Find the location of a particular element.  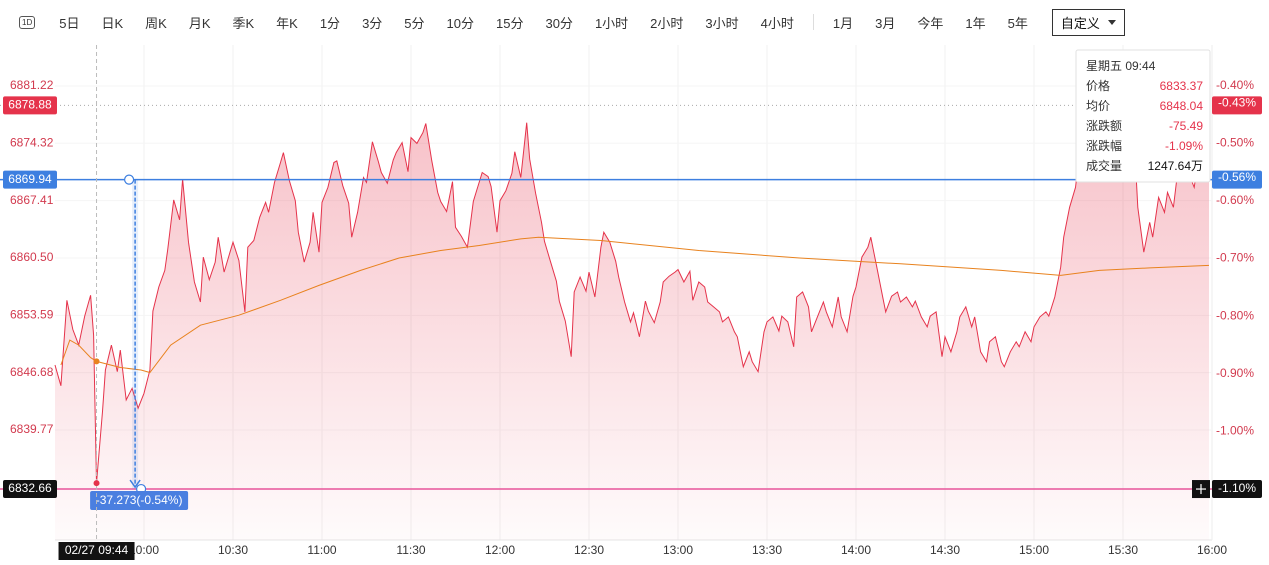

x-tick-label: 11:00 is located at coordinates (321, 550).